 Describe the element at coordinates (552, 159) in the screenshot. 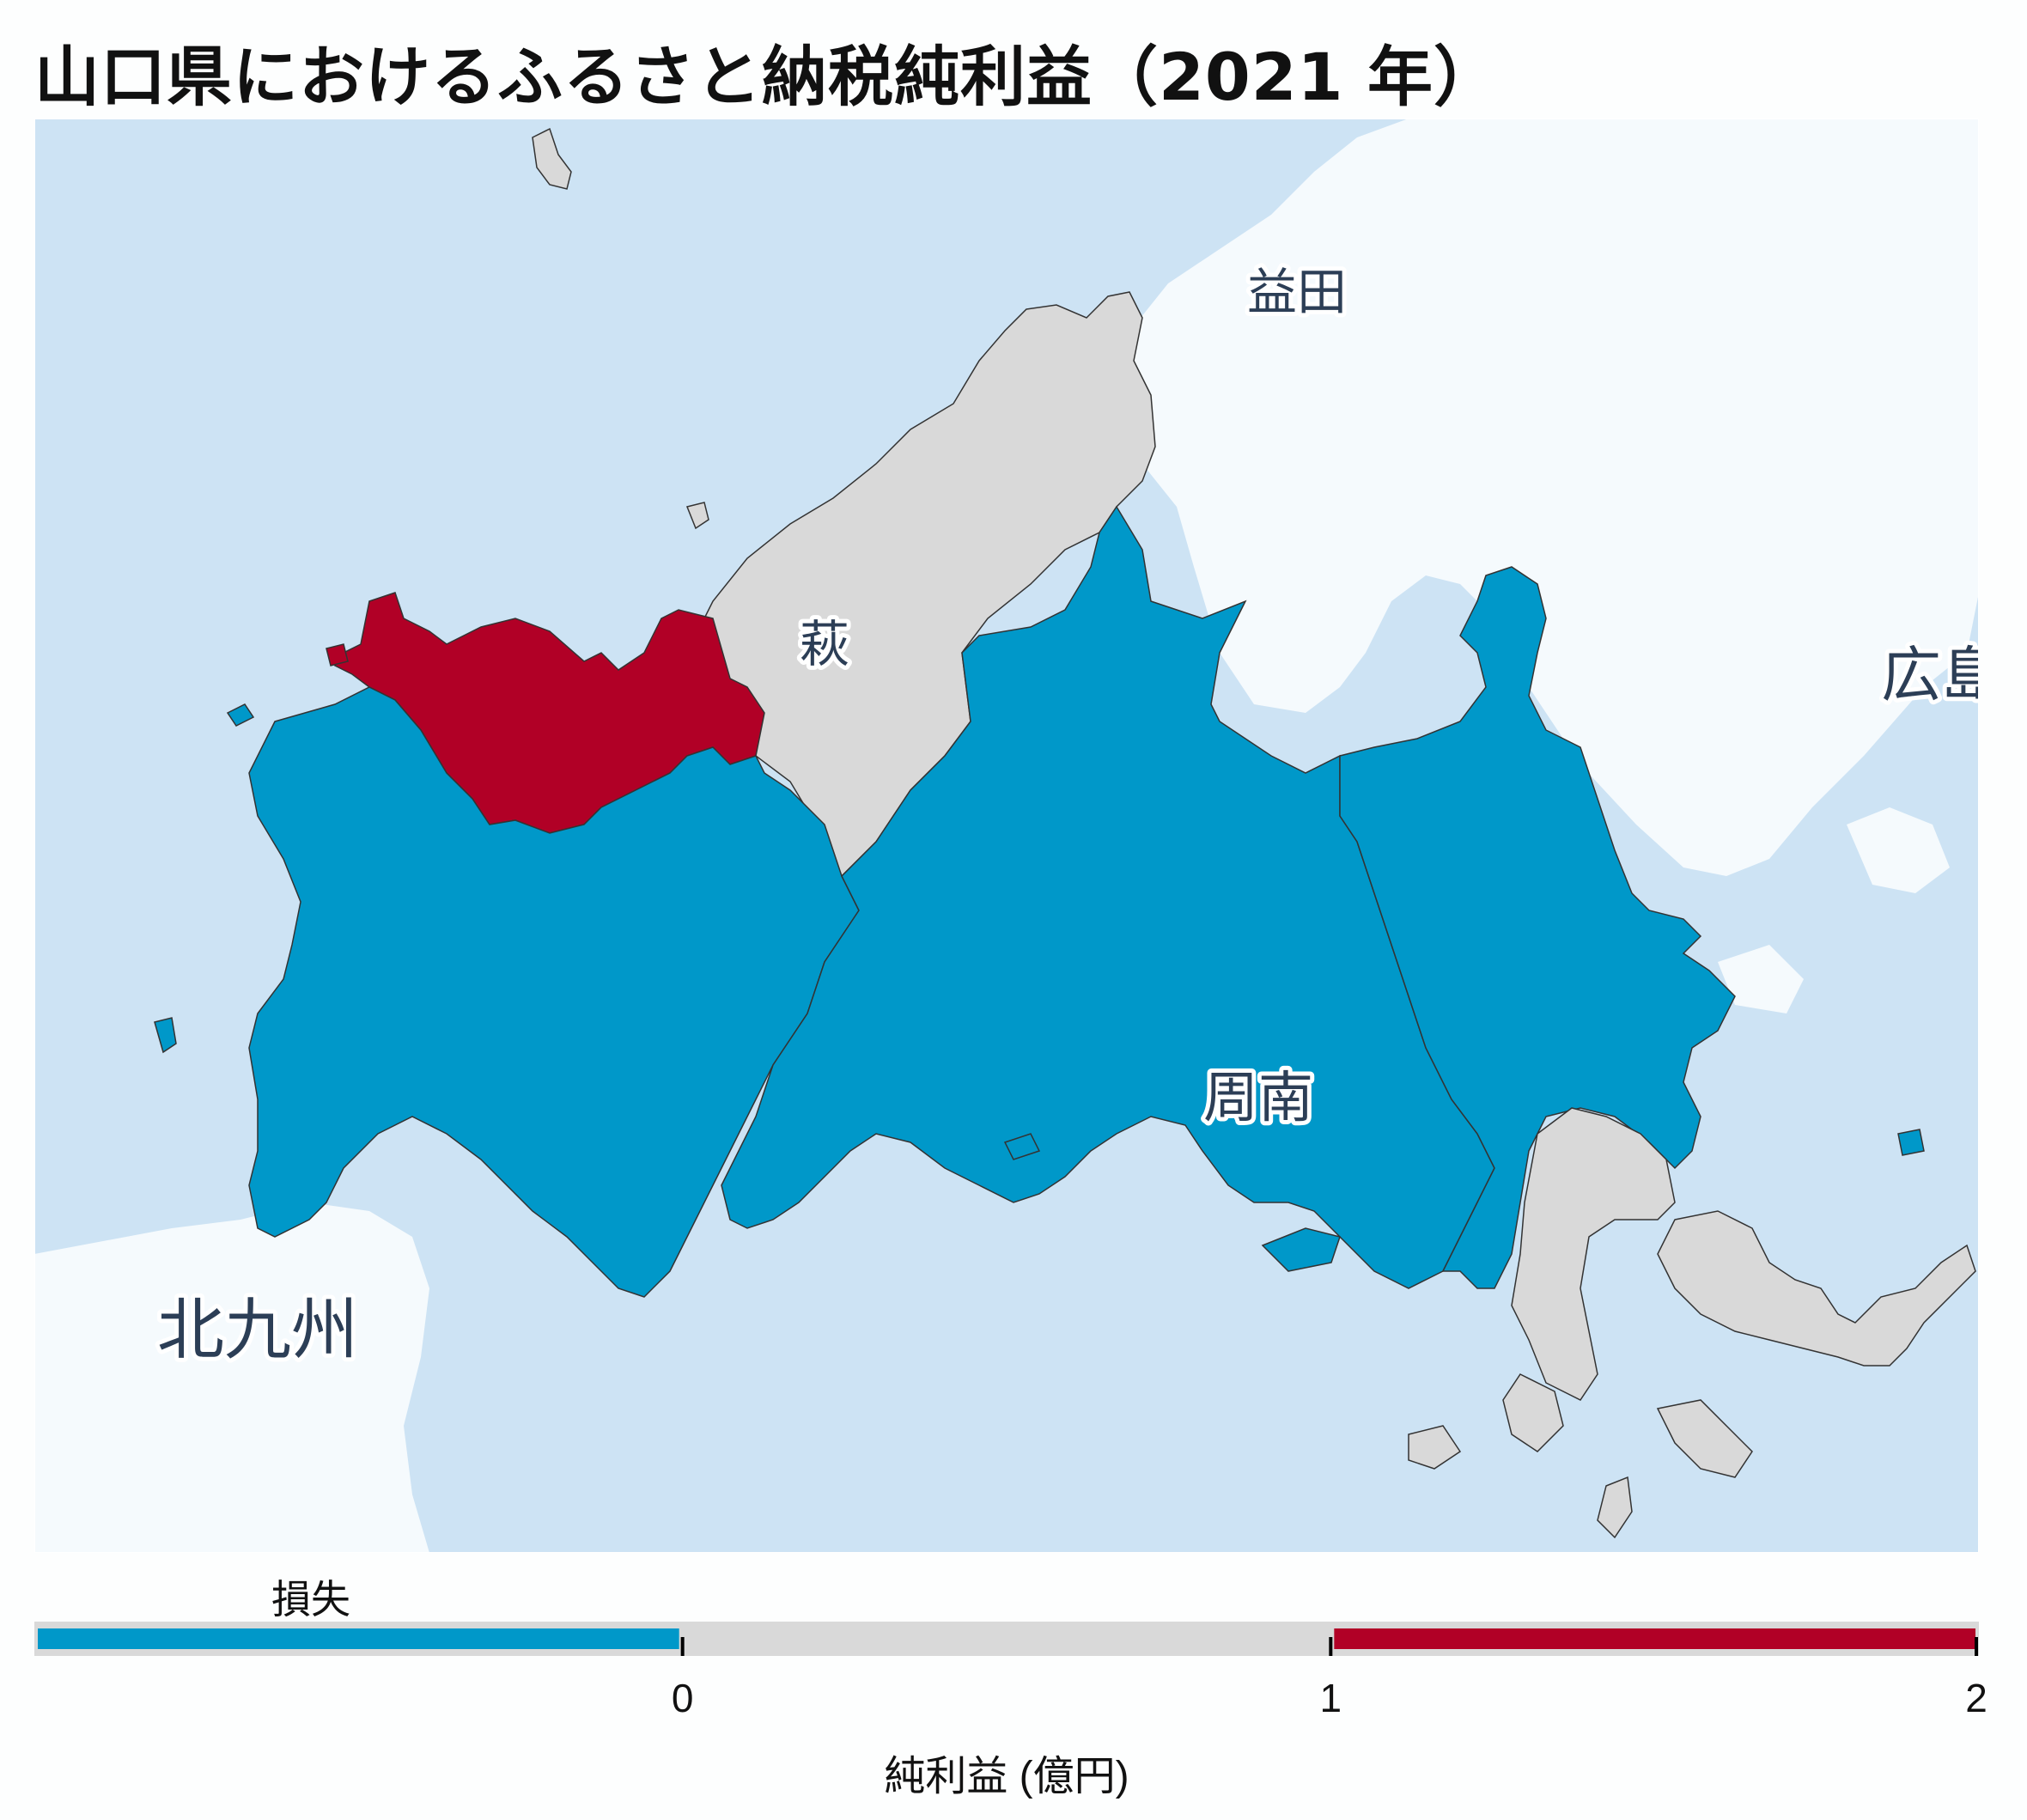

I see `island-mishima` at that location.